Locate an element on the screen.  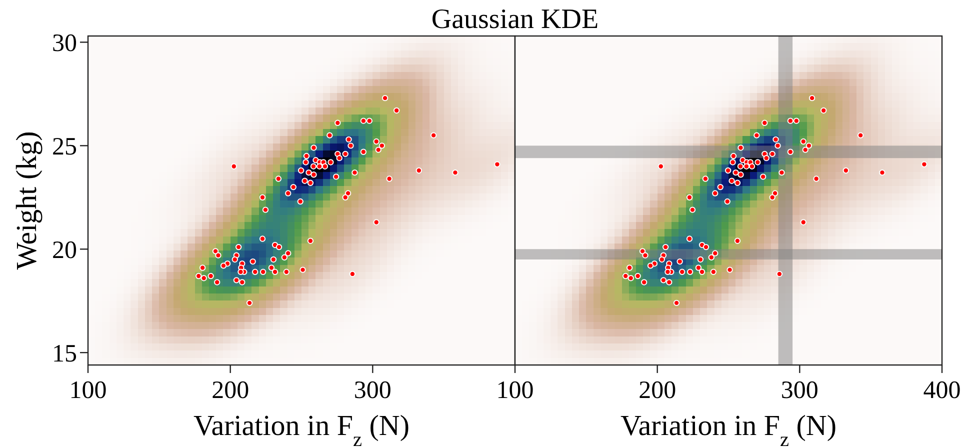
y-tick-label: 20 is located at coordinates (64, 250).